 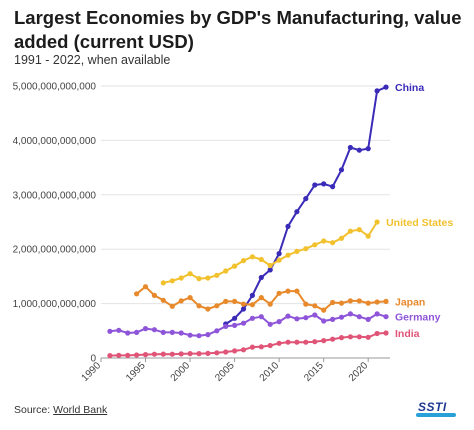 I want to click on chart-subtitle: 1991 - 2022, when available, so click(x=92, y=60).